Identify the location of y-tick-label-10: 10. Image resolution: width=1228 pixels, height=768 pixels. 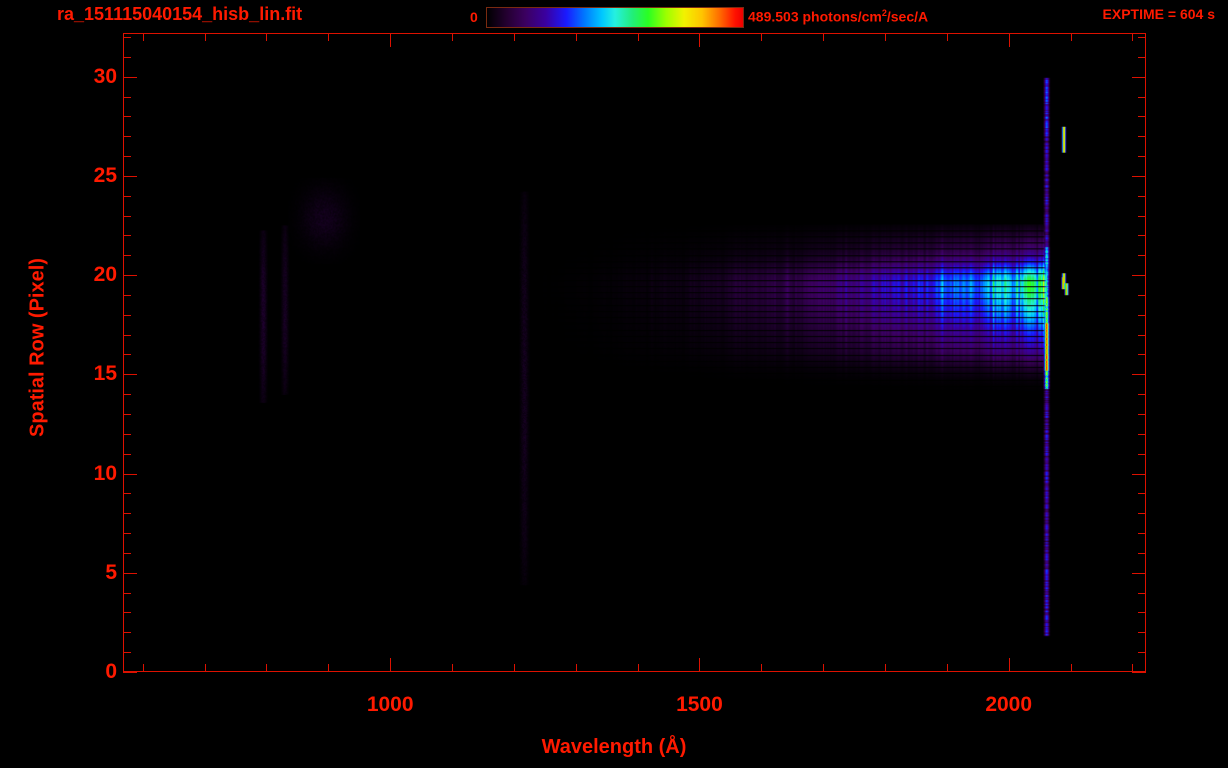
(105, 473).